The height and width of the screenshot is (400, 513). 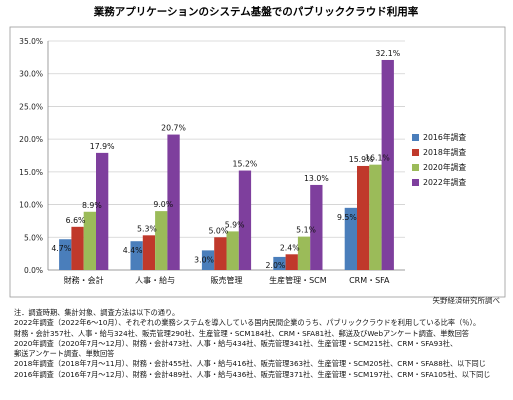 I want to click on data-label: 5.0%, so click(x=218, y=230).